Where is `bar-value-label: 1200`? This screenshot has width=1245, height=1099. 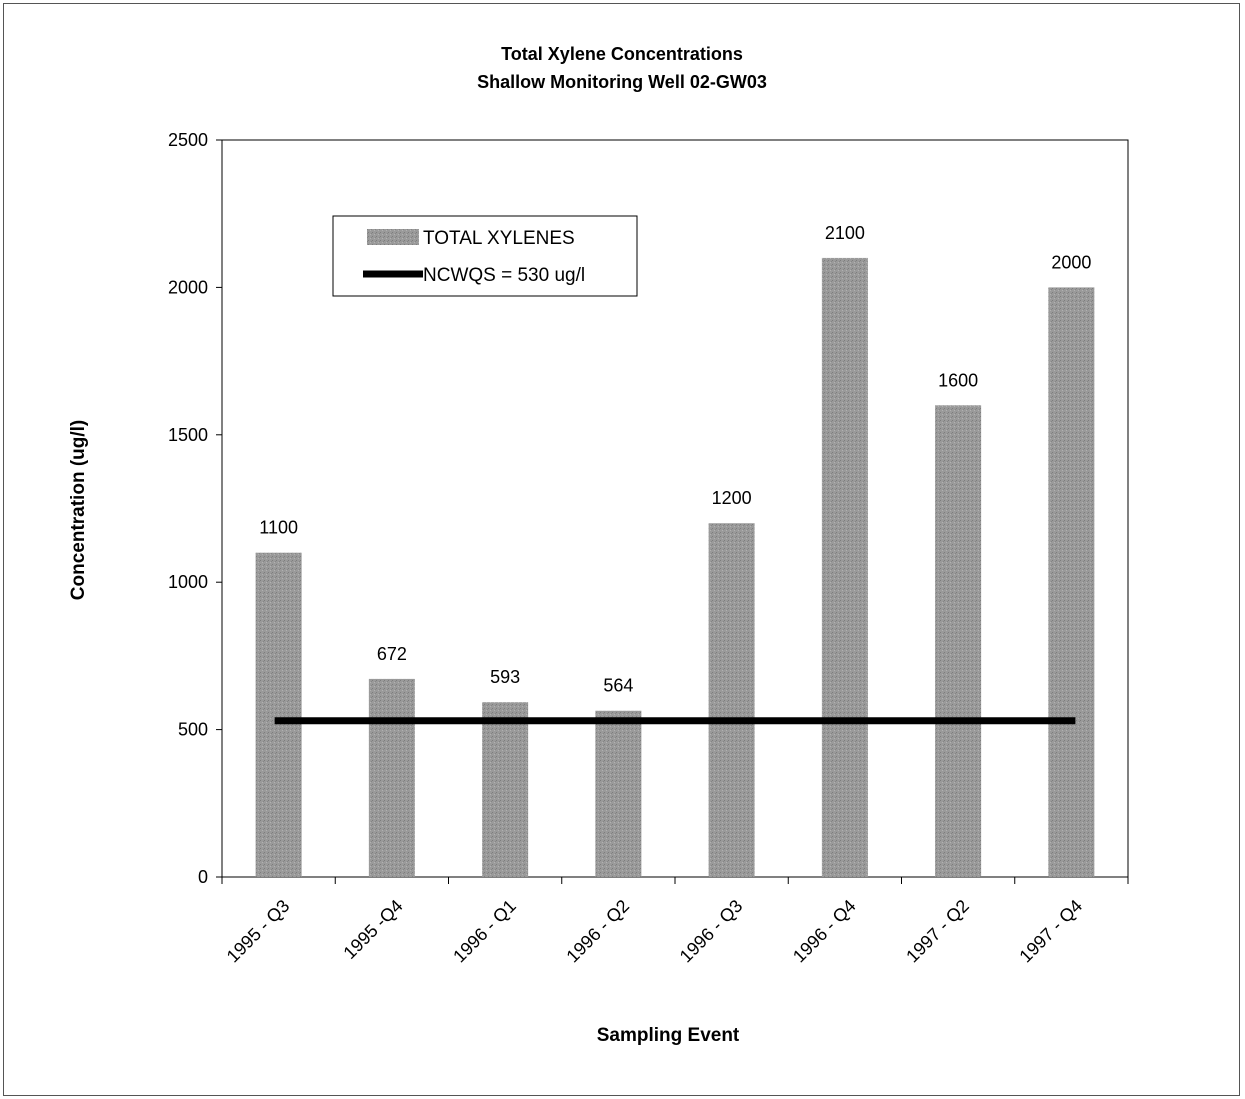
bar-value-label: 1200 is located at coordinates (732, 498).